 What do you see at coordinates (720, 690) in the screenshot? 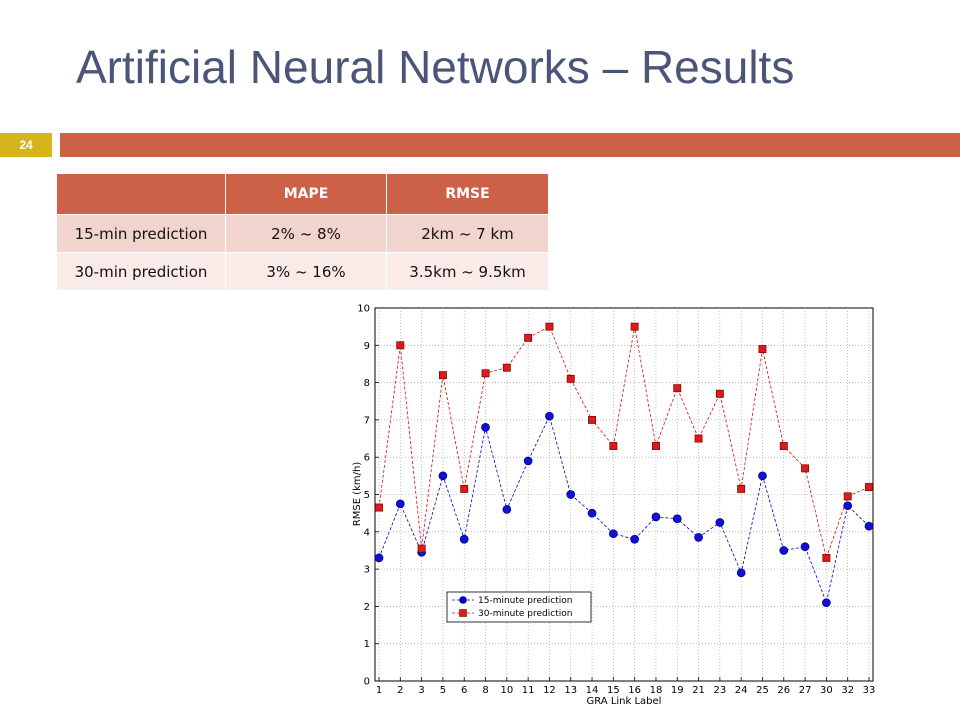
I see `x-tick-label: 23` at bounding box center [720, 690].